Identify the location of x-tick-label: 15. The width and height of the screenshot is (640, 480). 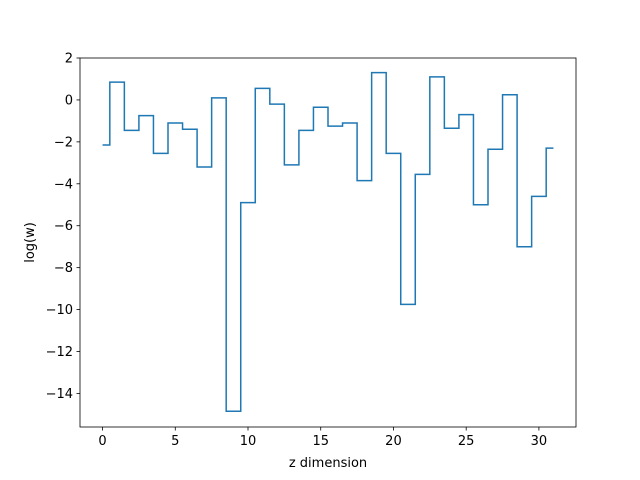
(320, 441).